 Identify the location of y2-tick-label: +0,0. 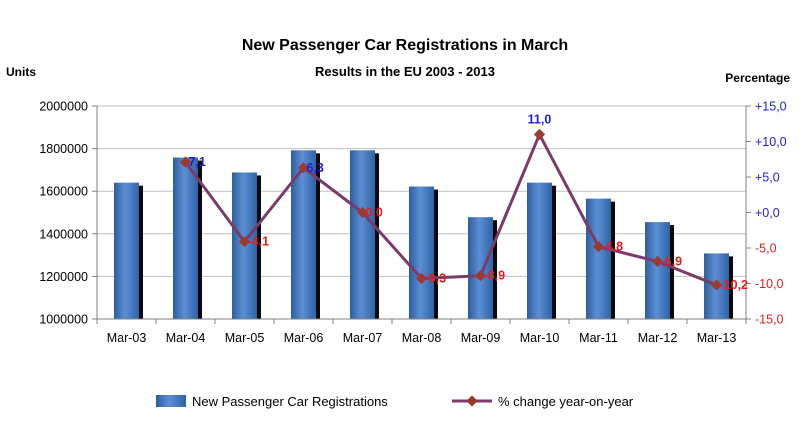
(767, 213).